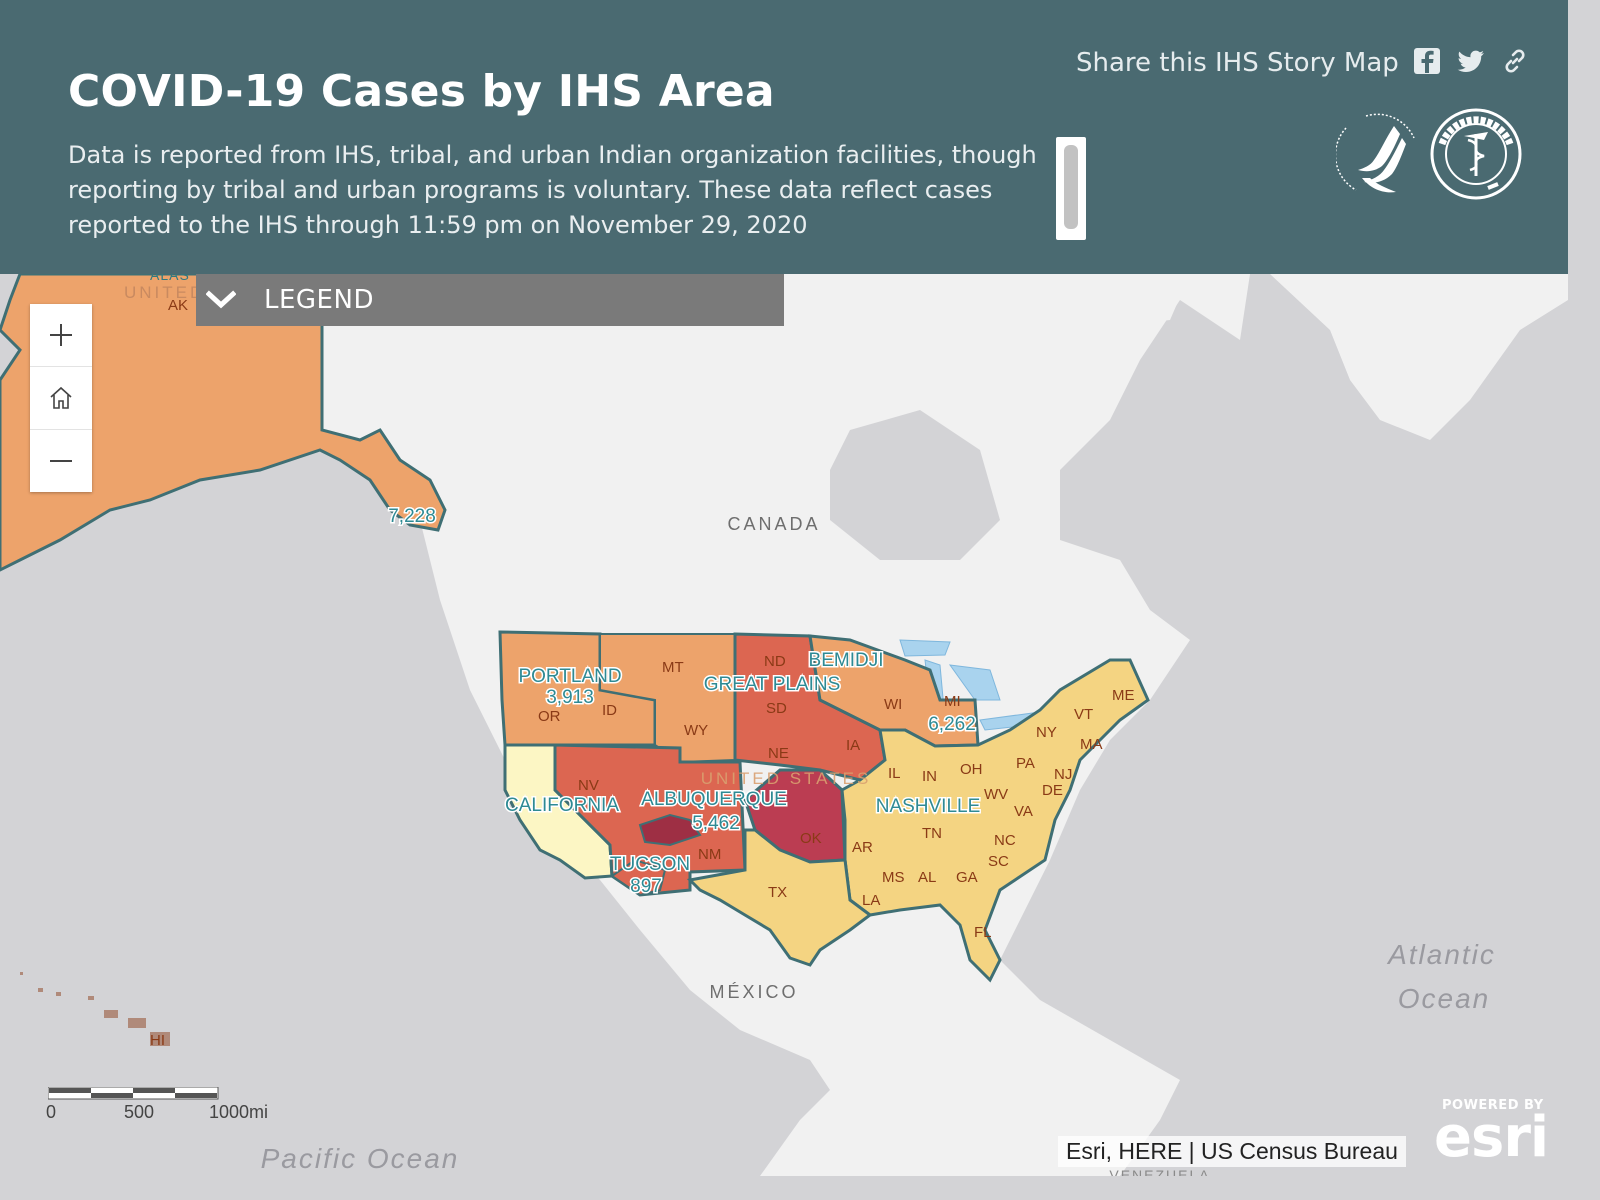 This screenshot has width=1600, height=1200. What do you see at coordinates (716, 823) in the screenshot?
I see `area-cases-albuquerque: 5,462` at bounding box center [716, 823].